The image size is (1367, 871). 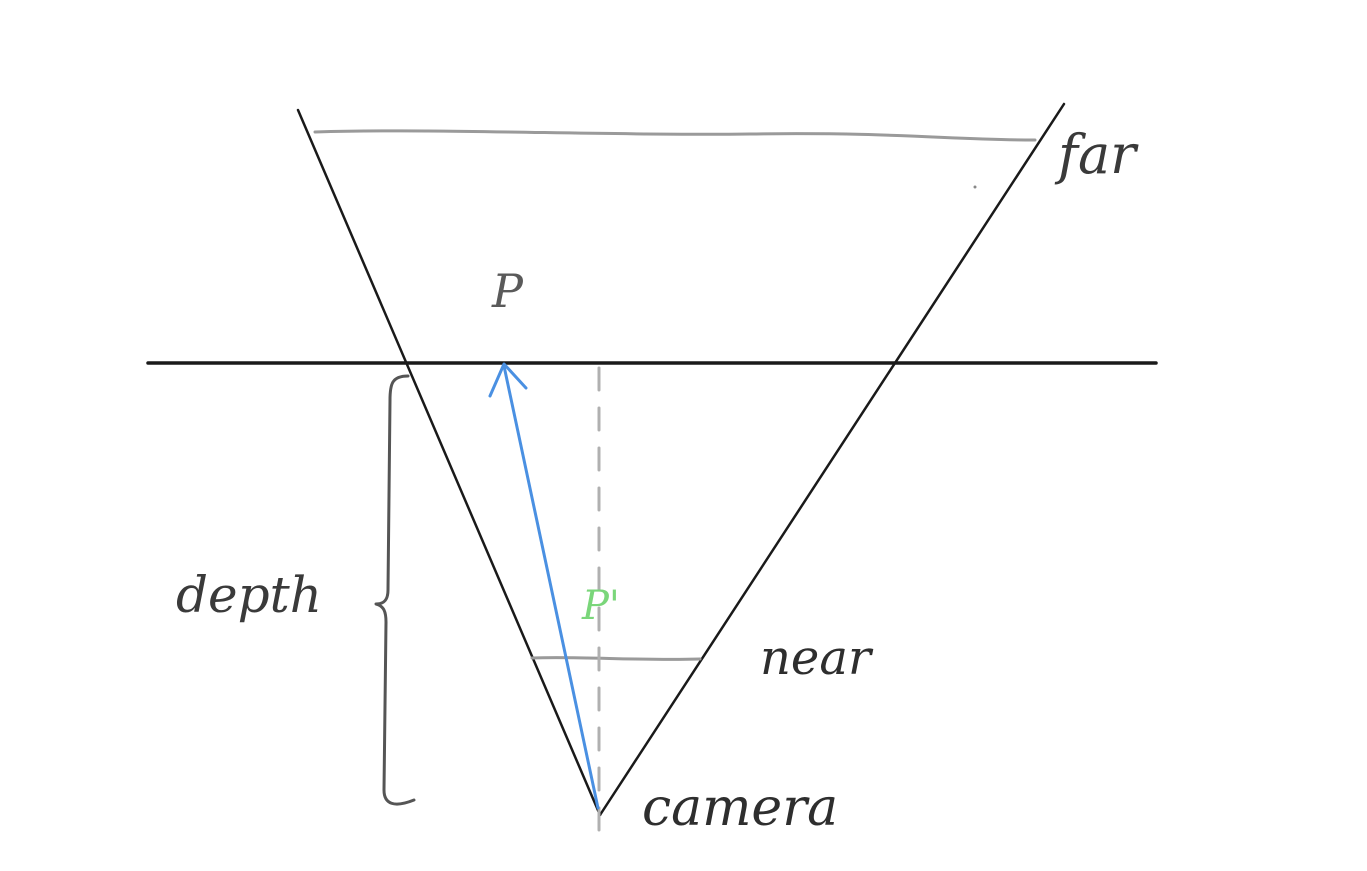 I want to click on near-label: near, so click(x=815, y=658).